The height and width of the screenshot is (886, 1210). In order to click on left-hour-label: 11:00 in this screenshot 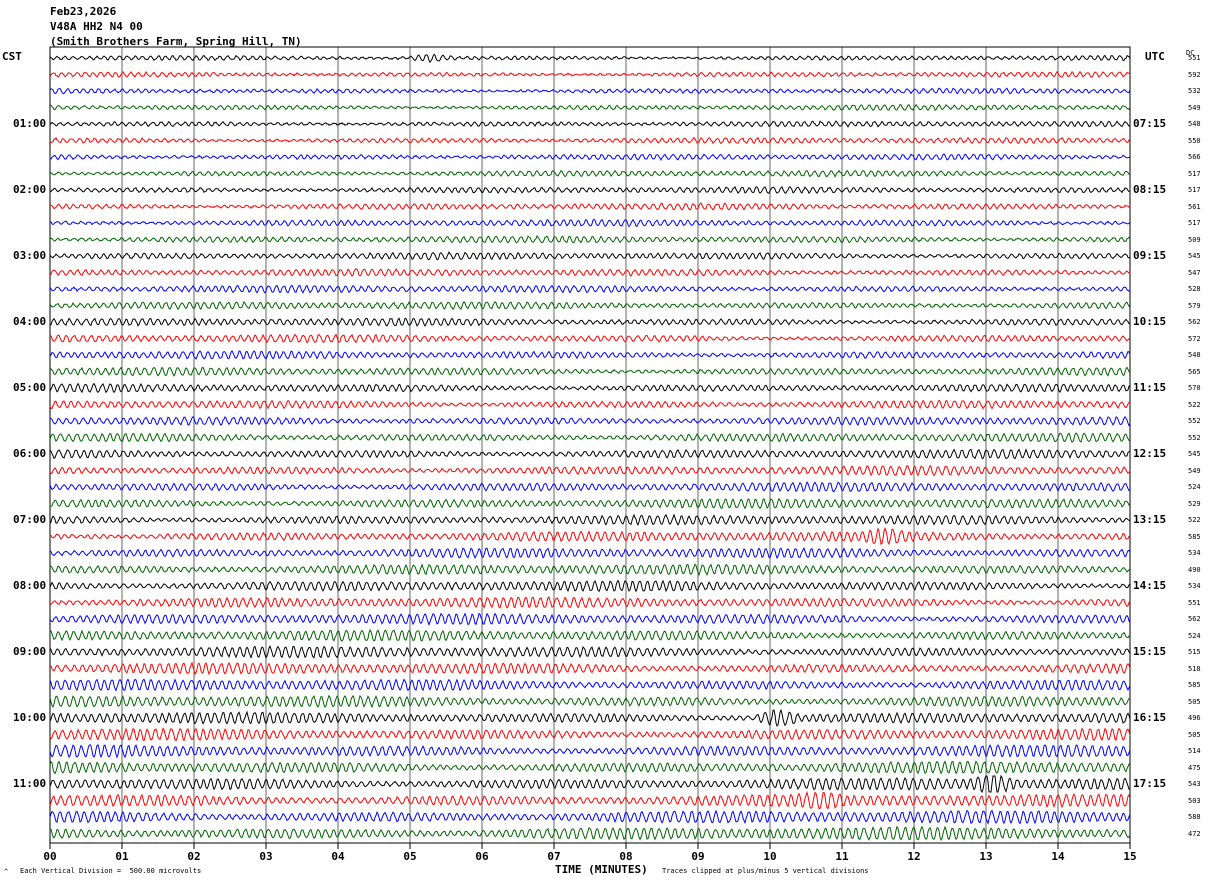, I will do `click(30, 783)`.